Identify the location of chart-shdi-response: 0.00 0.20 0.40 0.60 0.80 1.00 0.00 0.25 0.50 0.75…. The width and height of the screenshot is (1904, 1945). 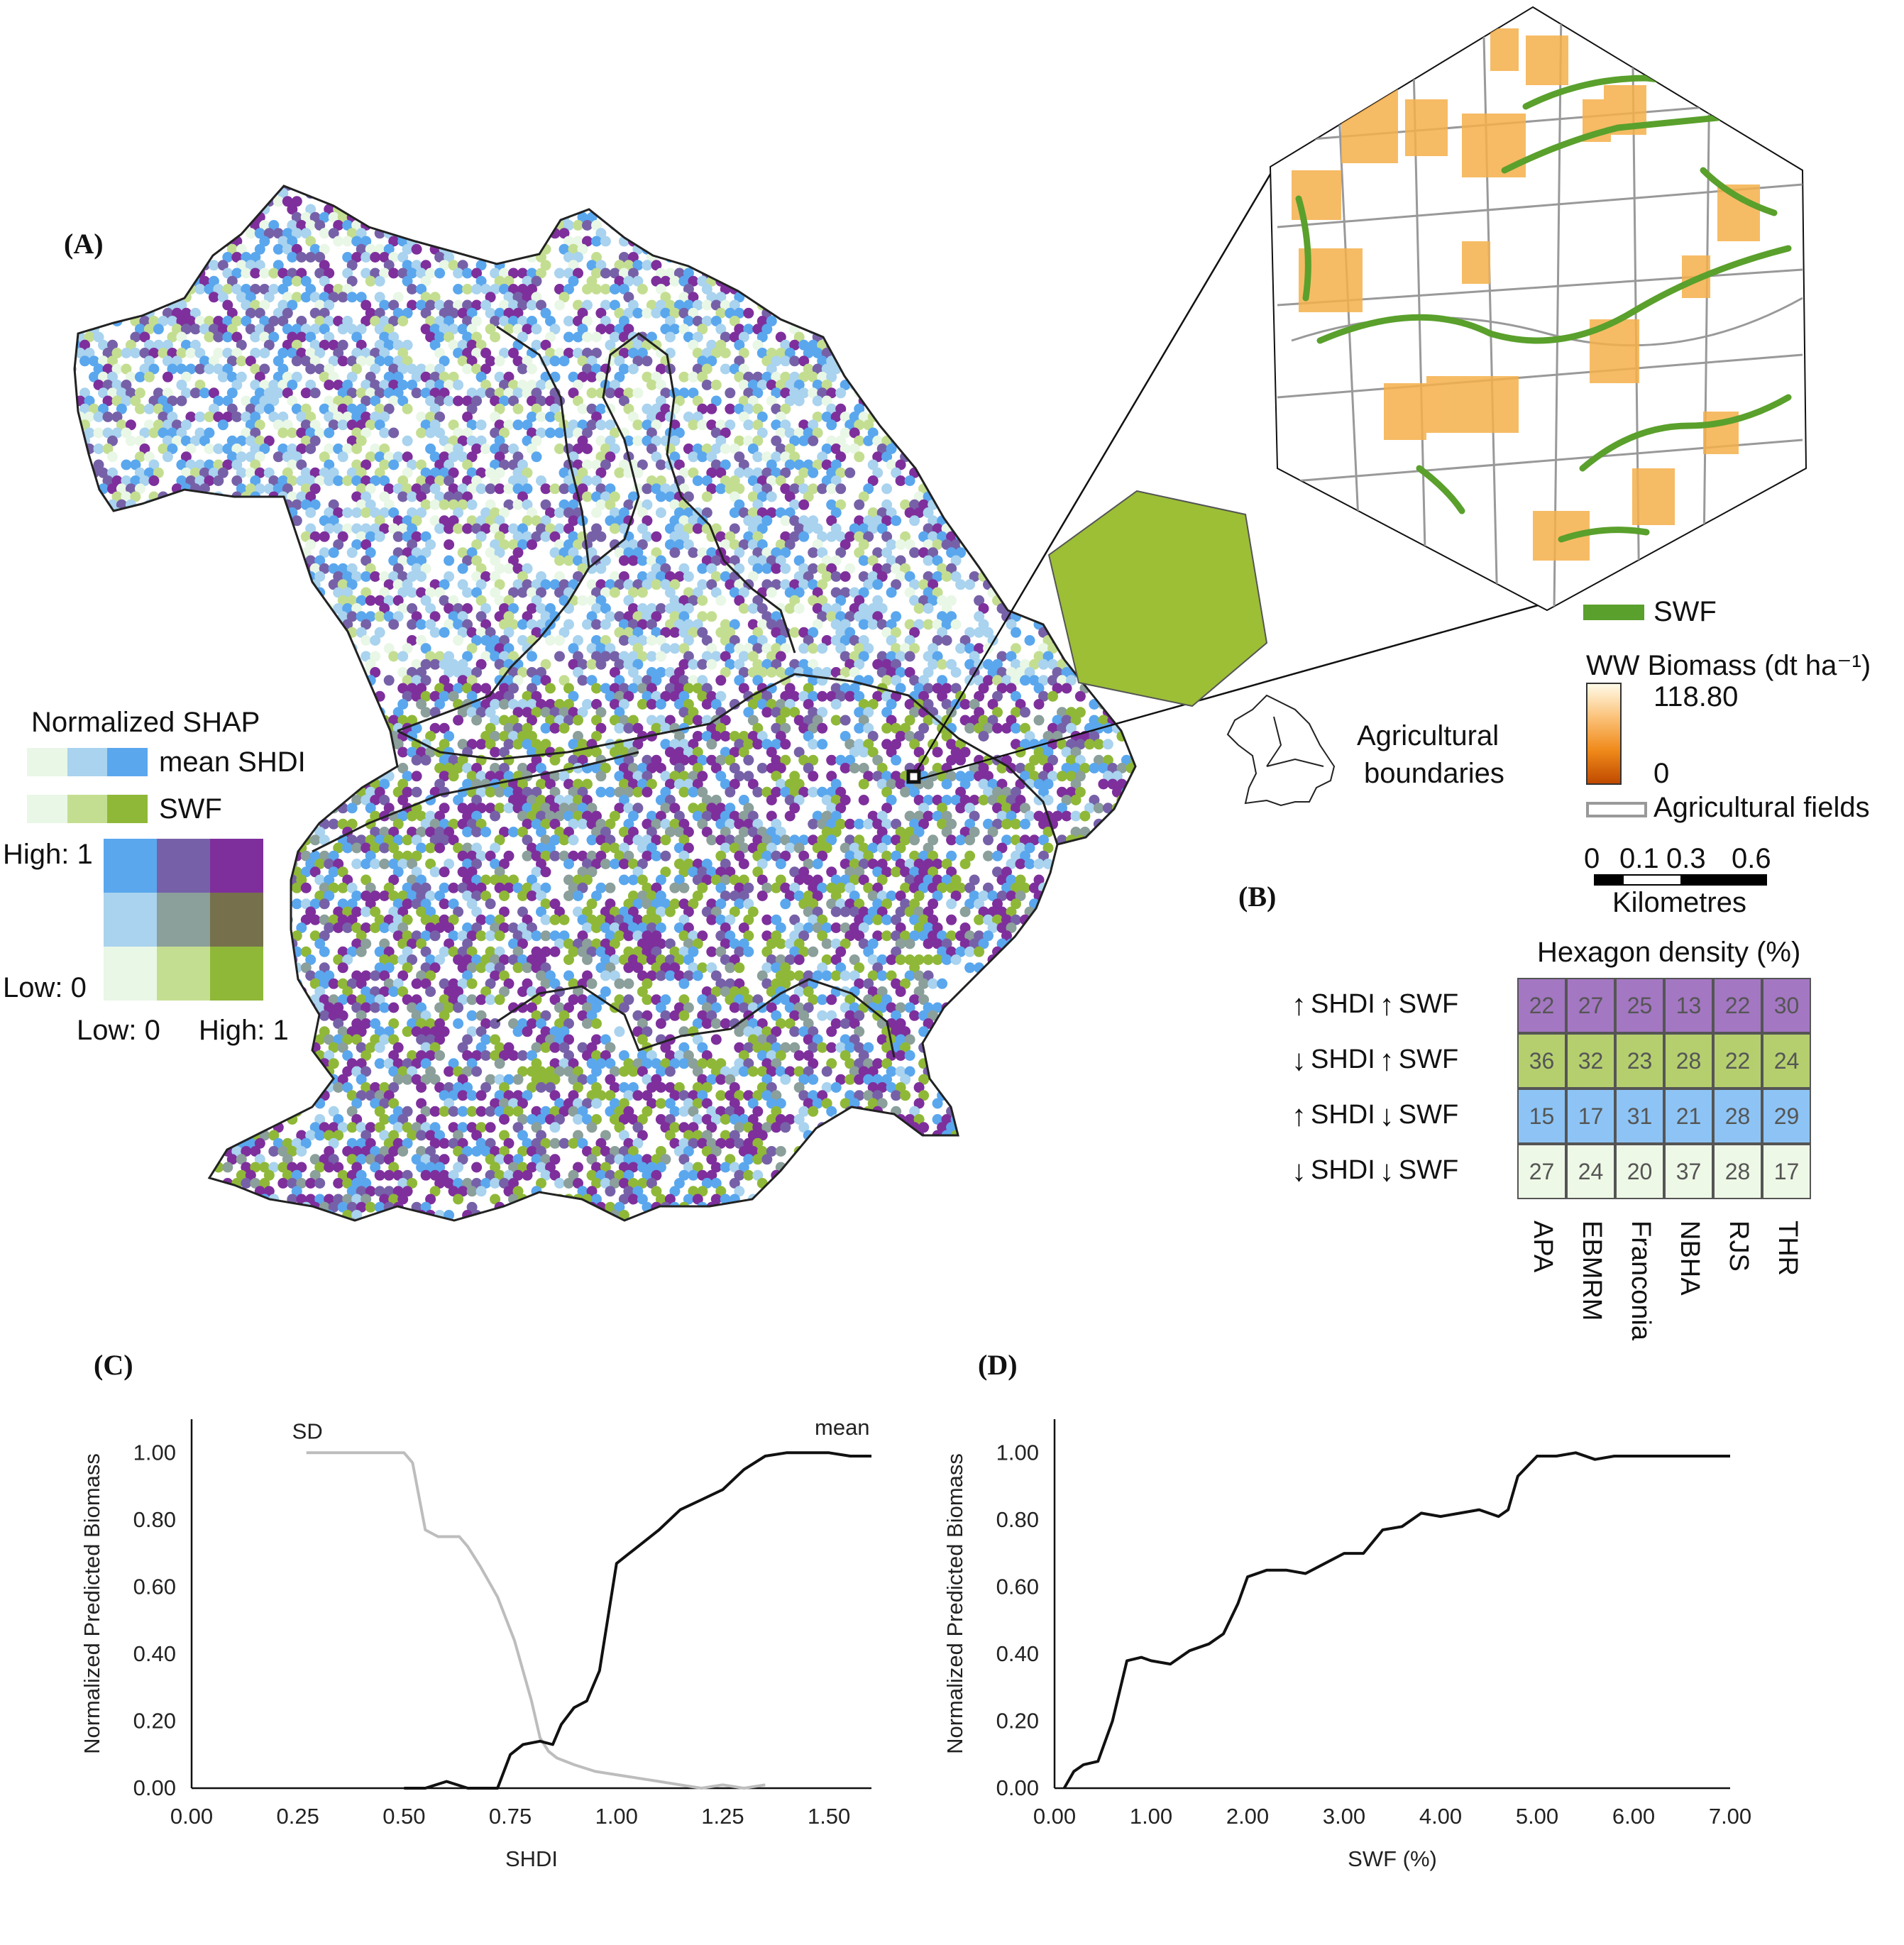
(475, 1643).